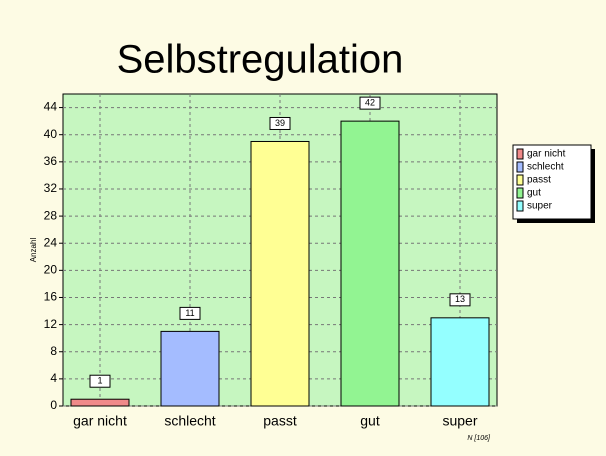 This screenshot has height=456, width=606. I want to click on legend-label: gar nicht, so click(546, 154).